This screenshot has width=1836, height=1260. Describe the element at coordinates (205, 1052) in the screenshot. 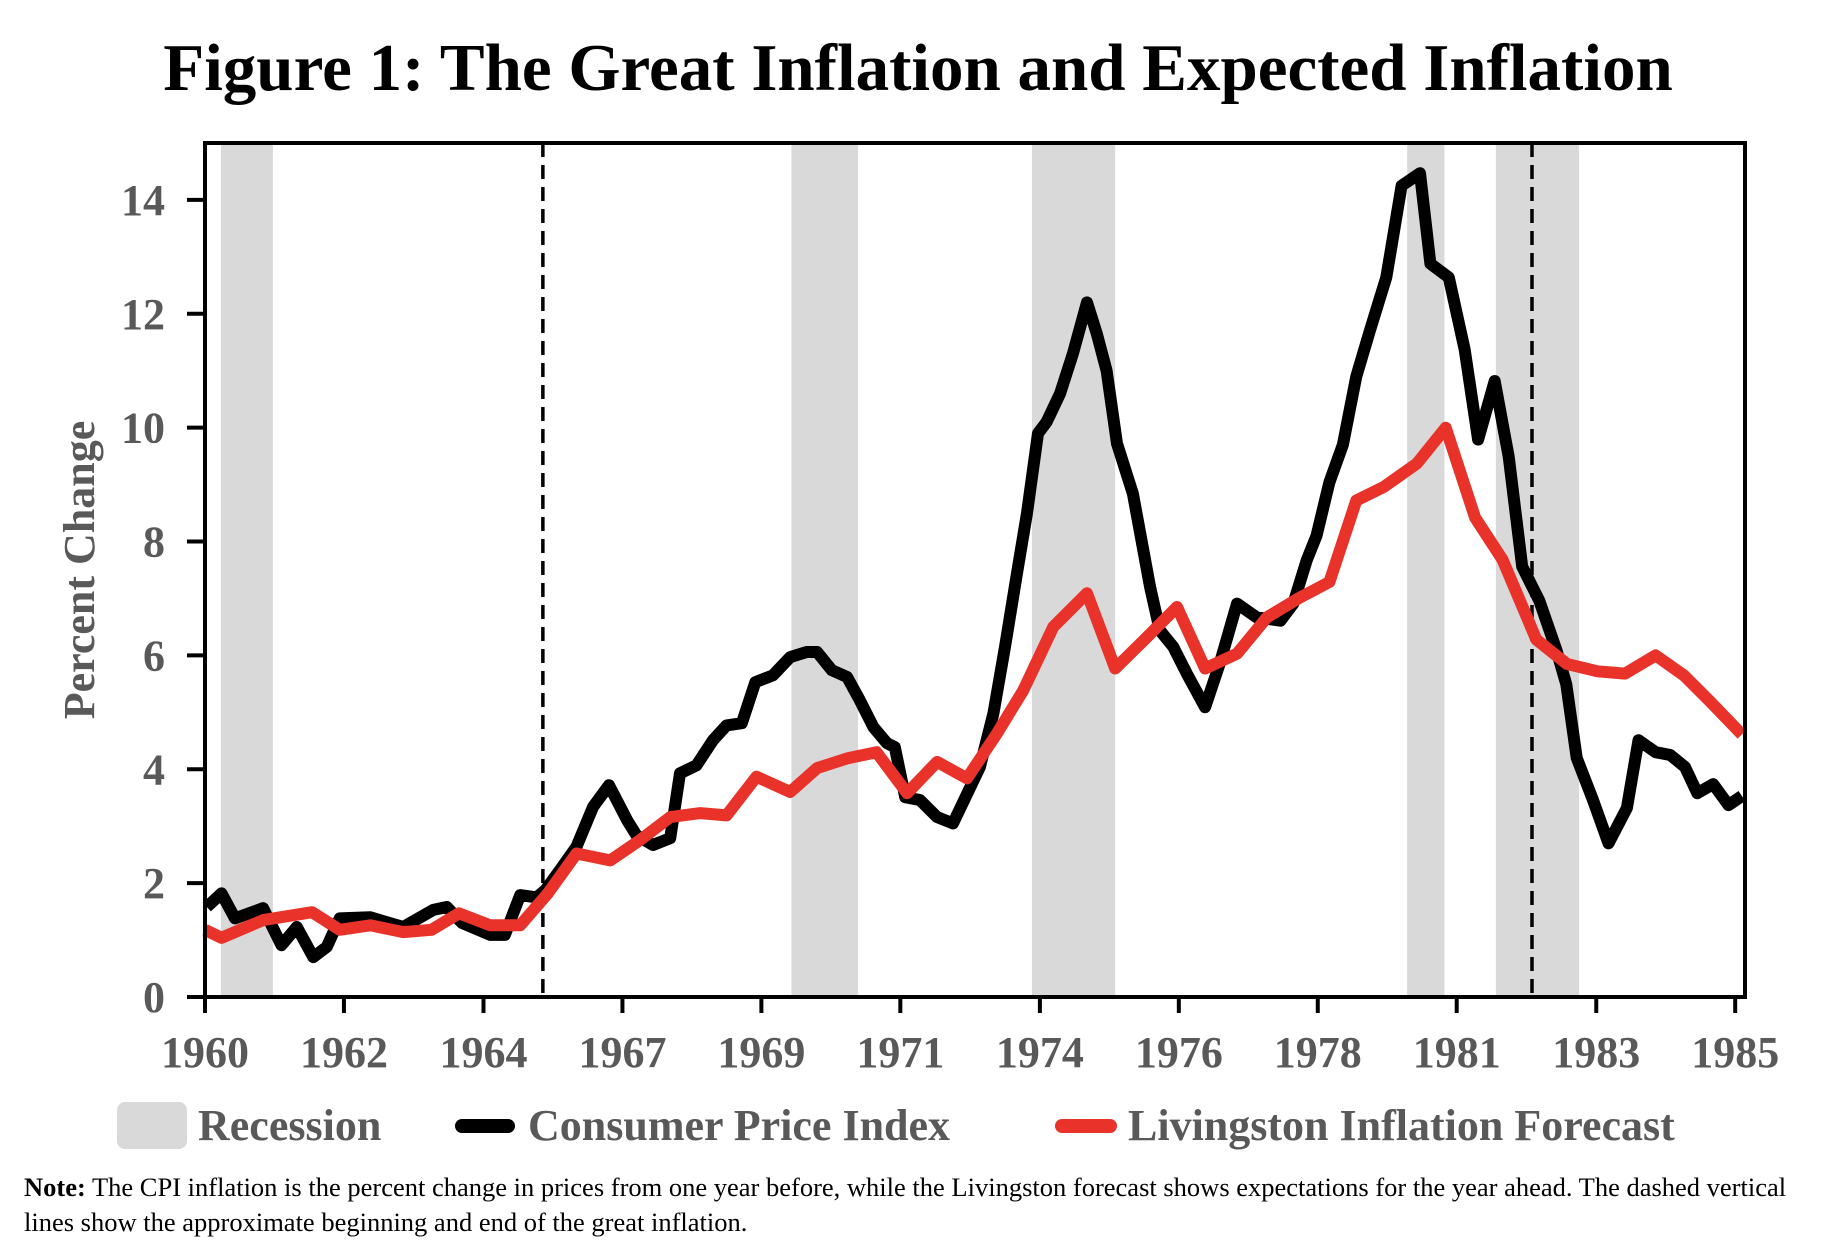

I see `x-tick-label: 1960` at that location.